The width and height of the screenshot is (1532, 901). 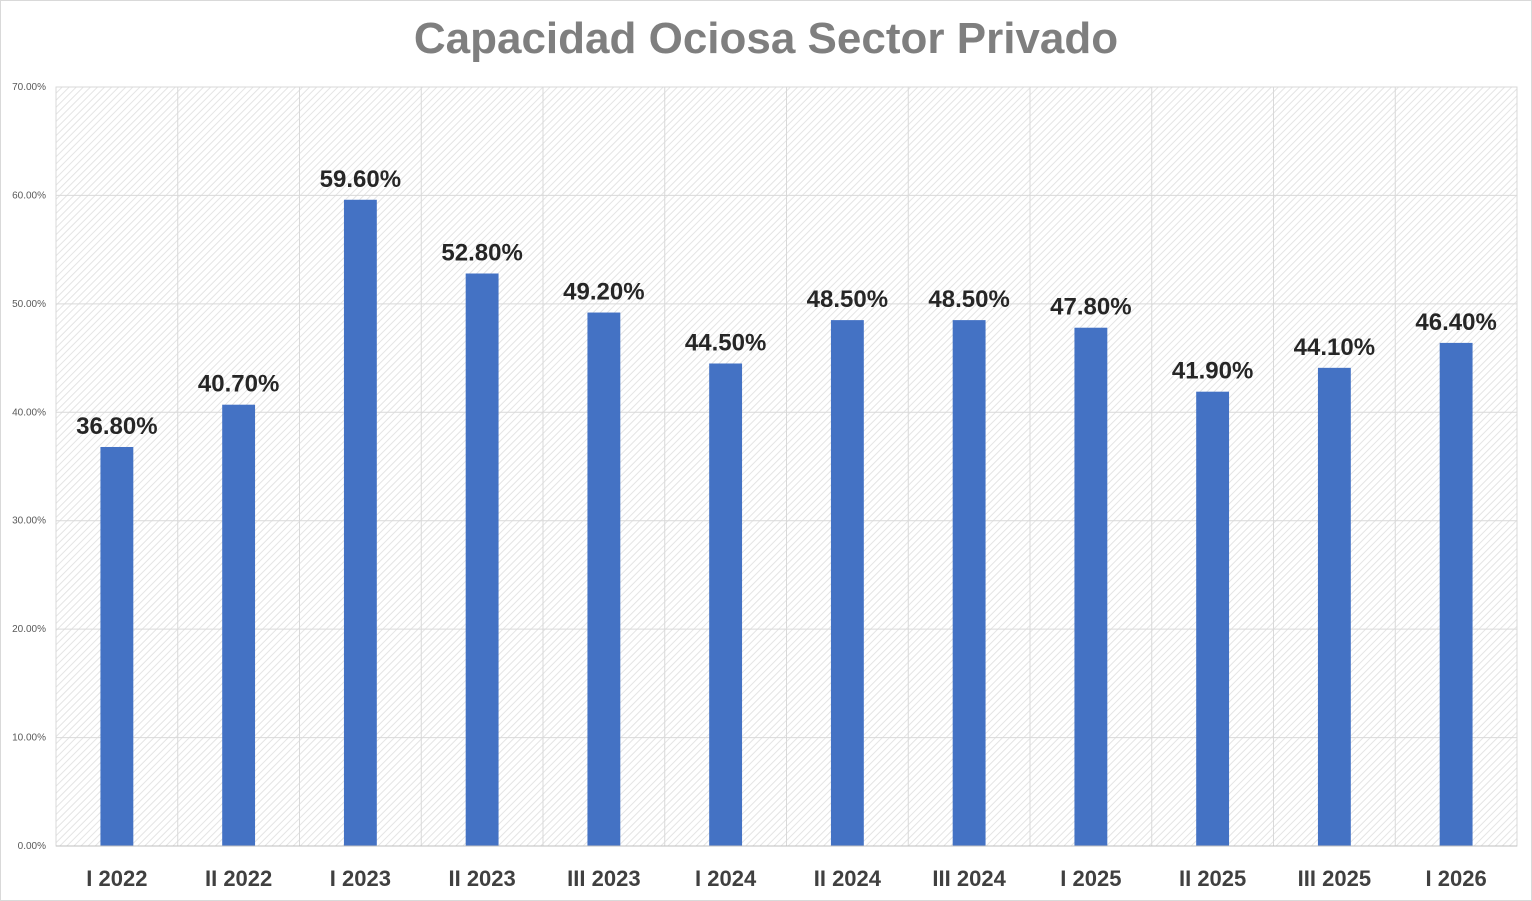 I want to click on x-tick-label: II 2025, so click(x=1212, y=878).